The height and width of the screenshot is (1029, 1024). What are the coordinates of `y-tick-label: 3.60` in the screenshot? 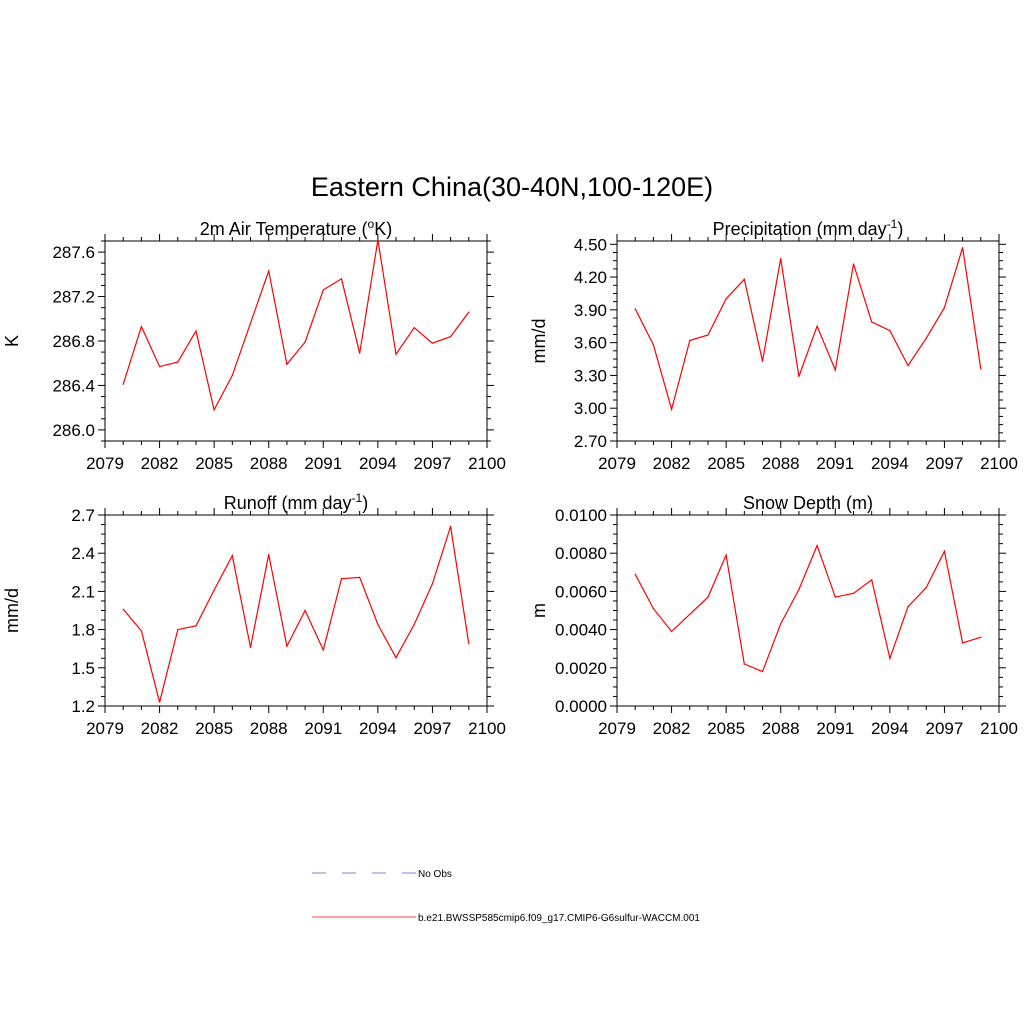 It's located at (590, 343).